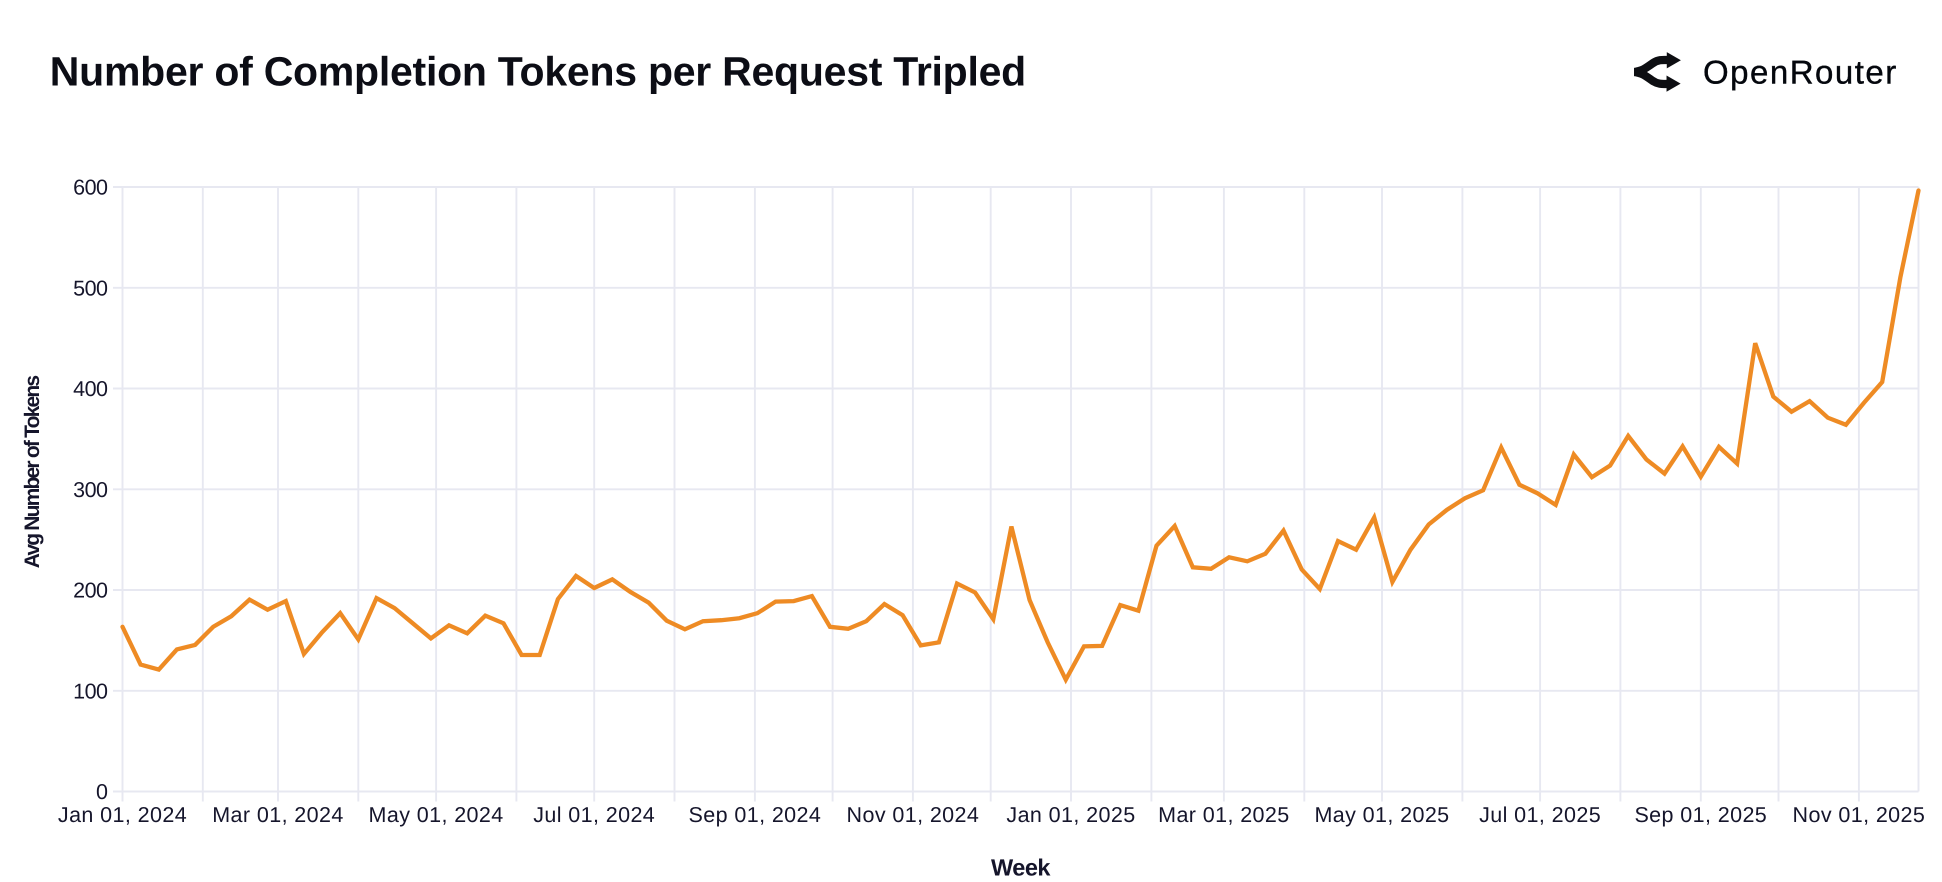 The width and height of the screenshot is (1942, 882). Describe the element at coordinates (90, 389) in the screenshot. I see `svg-text: 400` at that location.